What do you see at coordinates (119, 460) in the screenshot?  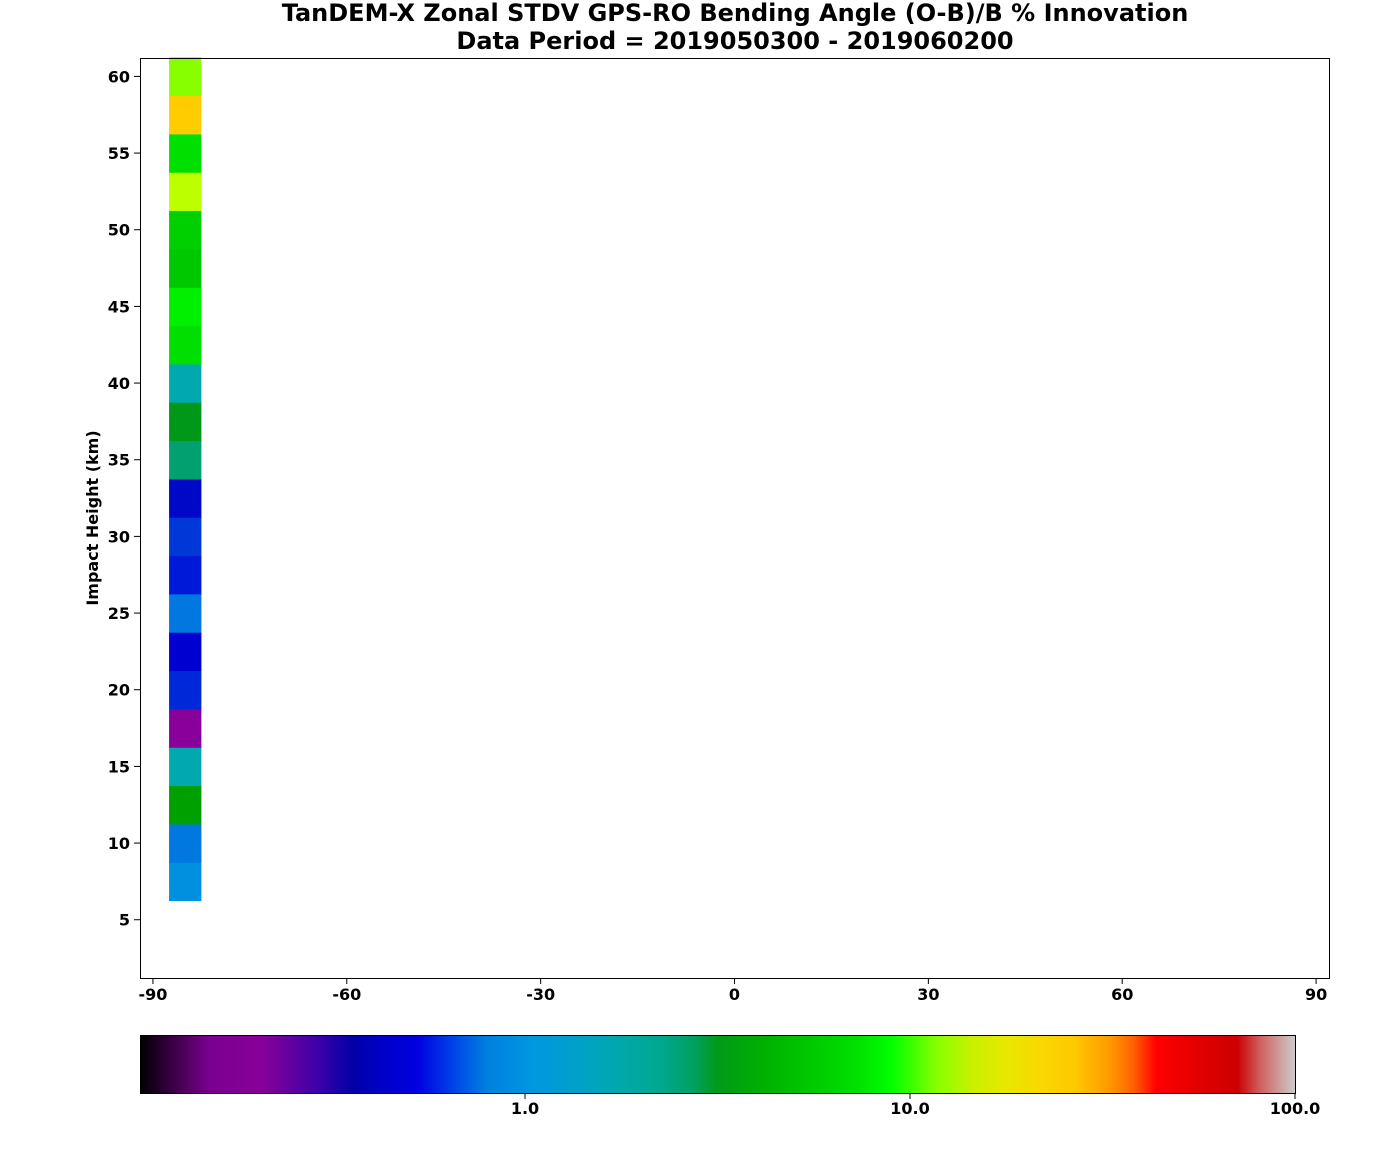 I see `y-tick-label-6: 35` at bounding box center [119, 460].